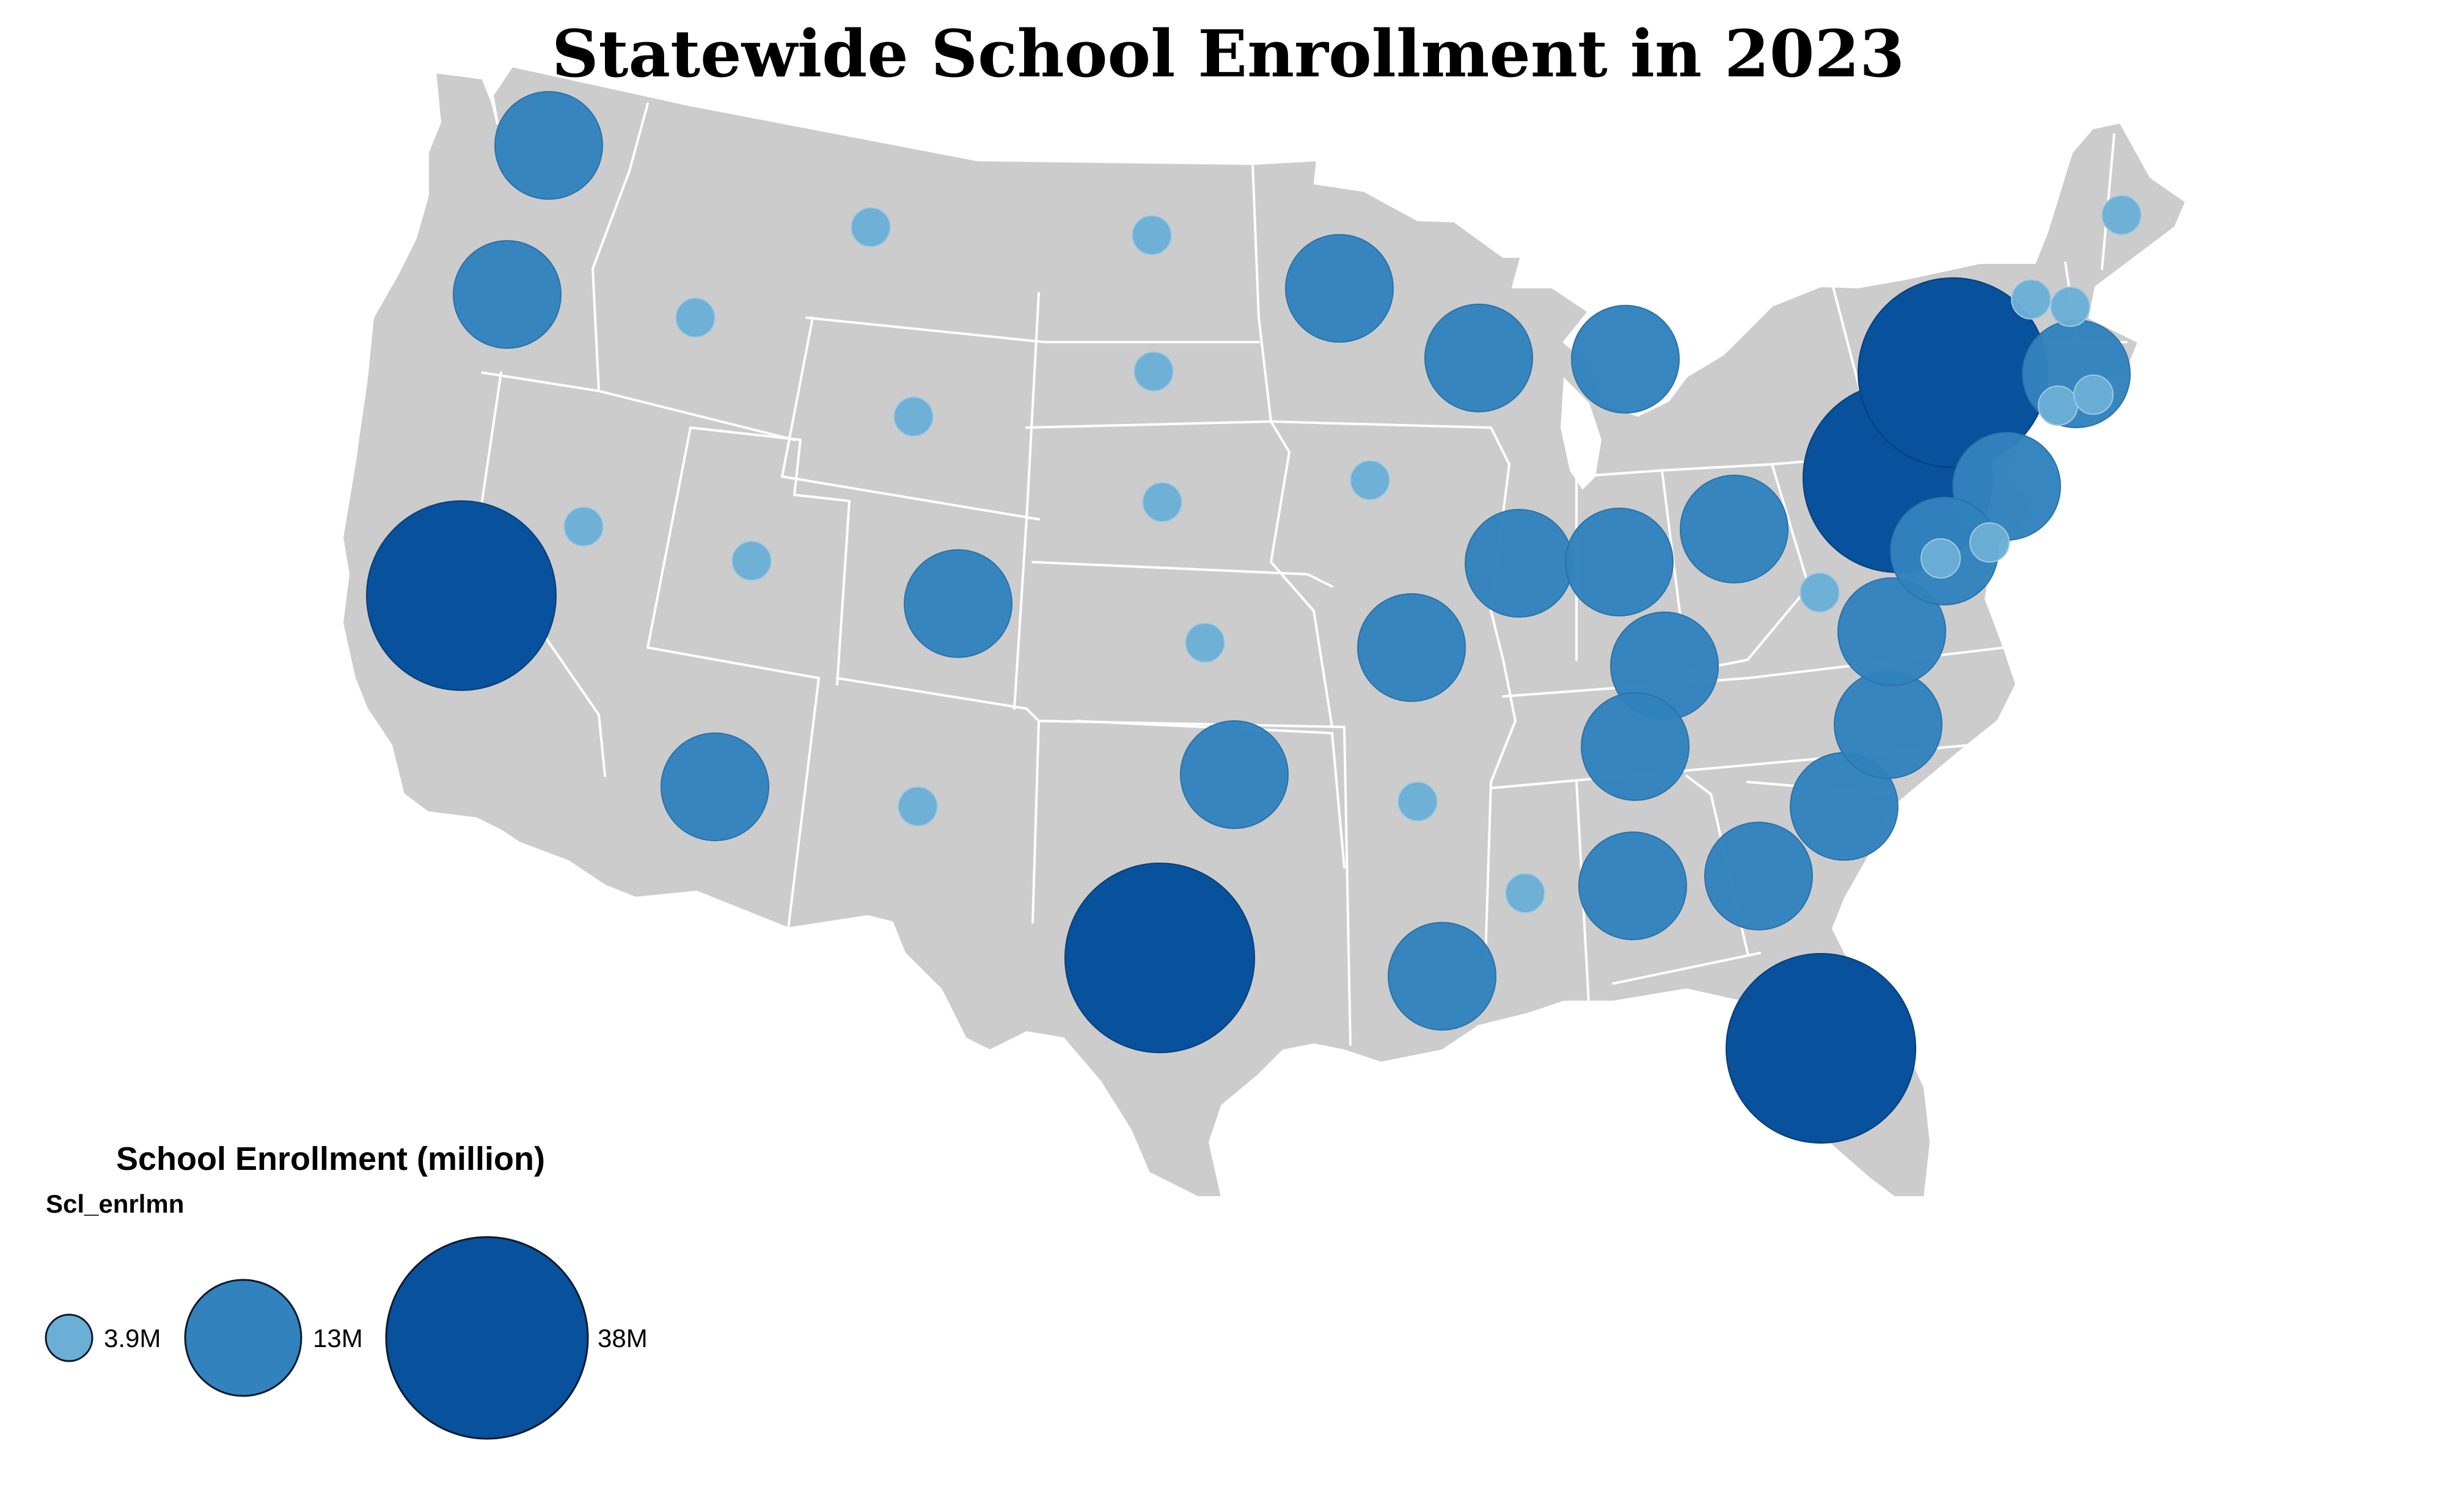 Image resolution: width=2457 pixels, height=1512 pixels. Describe the element at coordinates (1519, 563) in the screenshot. I see `state-circle-illinois` at that location.